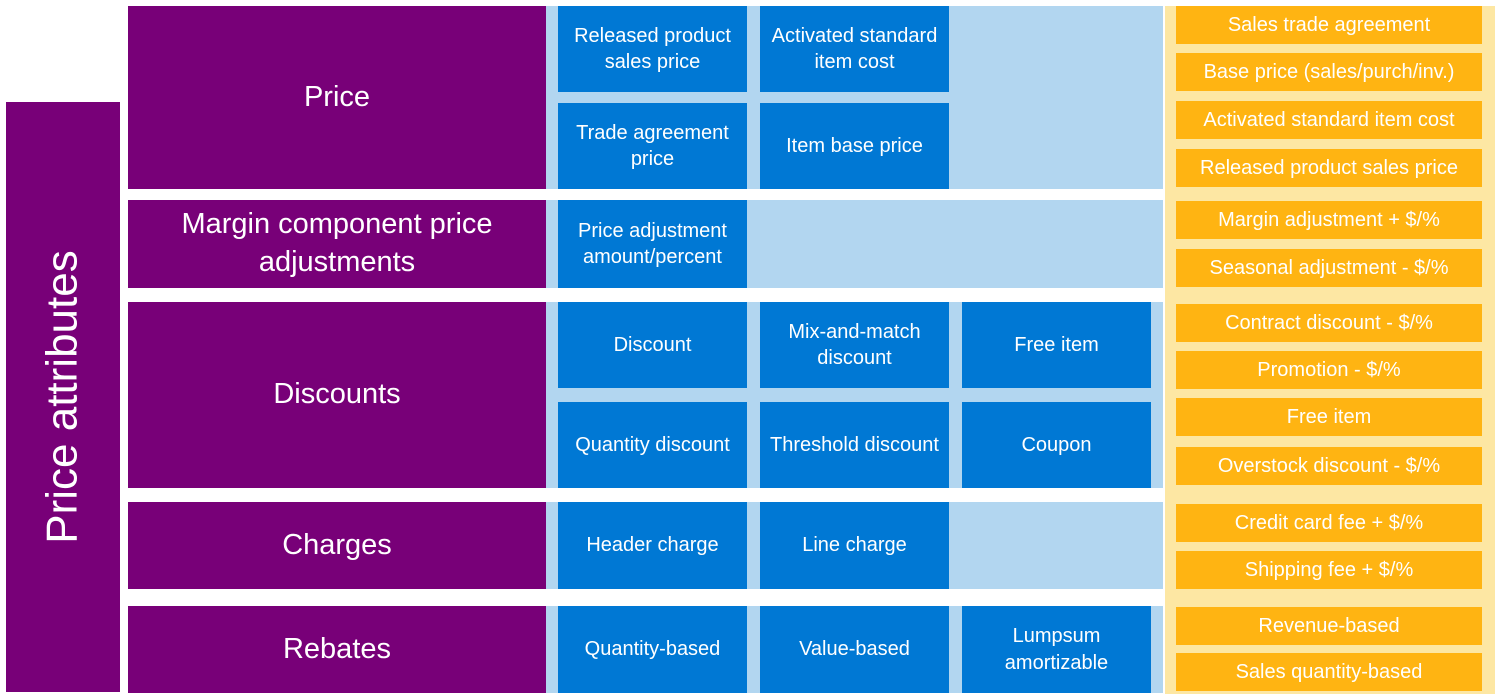 The height and width of the screenshot is (697, 1505). I want to click on mechanism-box: Price adjustment amount/percent, so click(652, 244).